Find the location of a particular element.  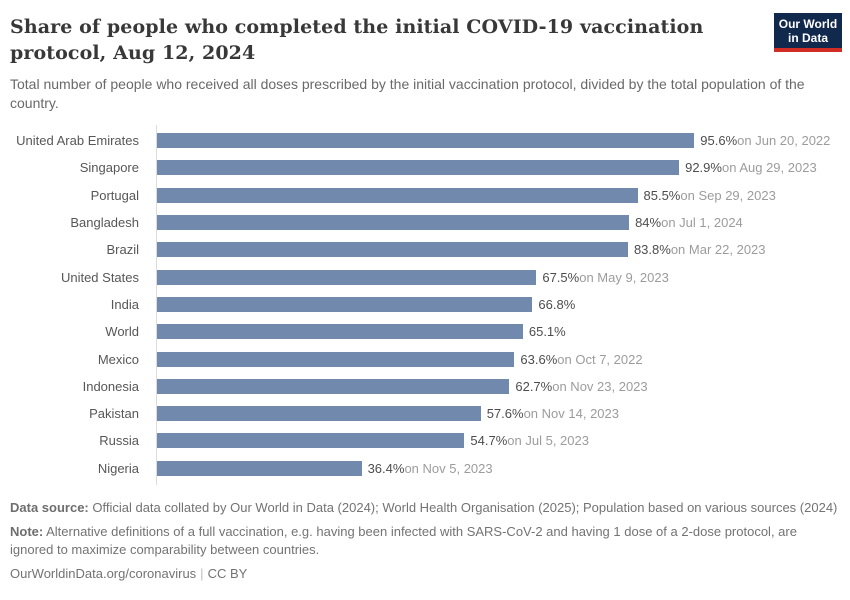

value-label: 57.6% is located at coordinates (505, 414).